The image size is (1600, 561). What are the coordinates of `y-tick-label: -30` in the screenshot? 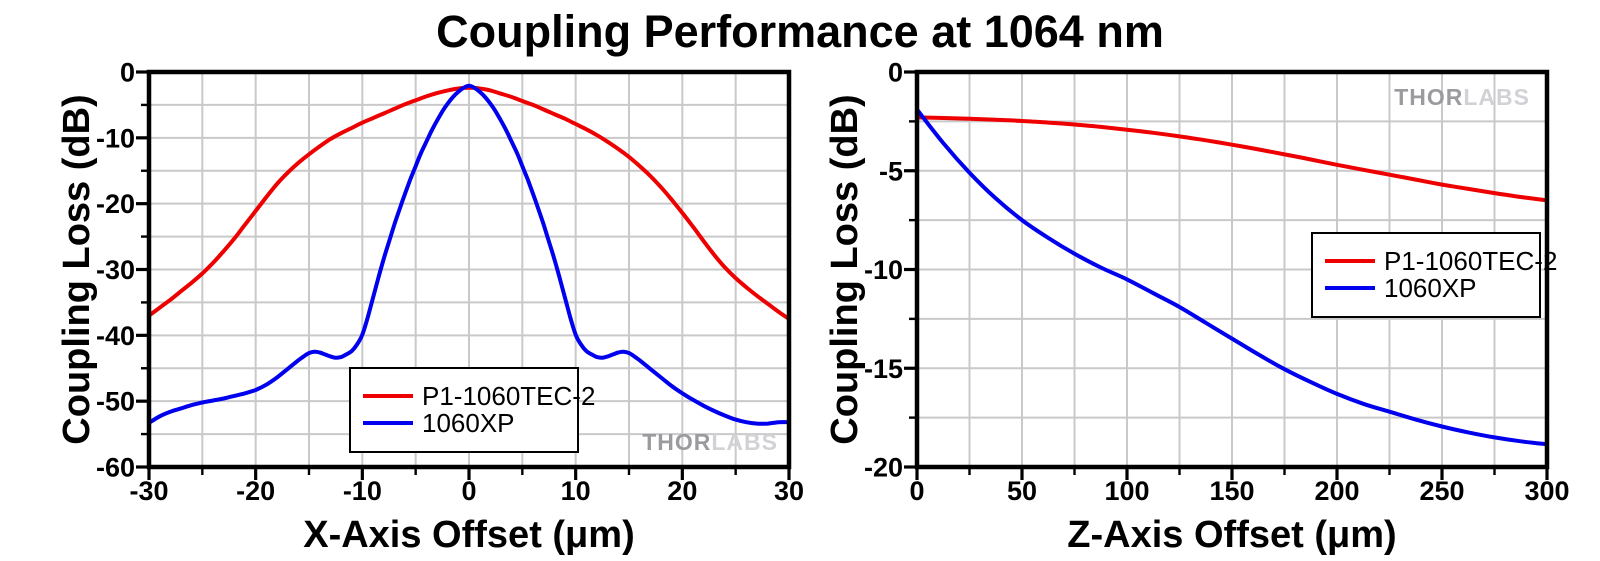 It's located at (115, 270).